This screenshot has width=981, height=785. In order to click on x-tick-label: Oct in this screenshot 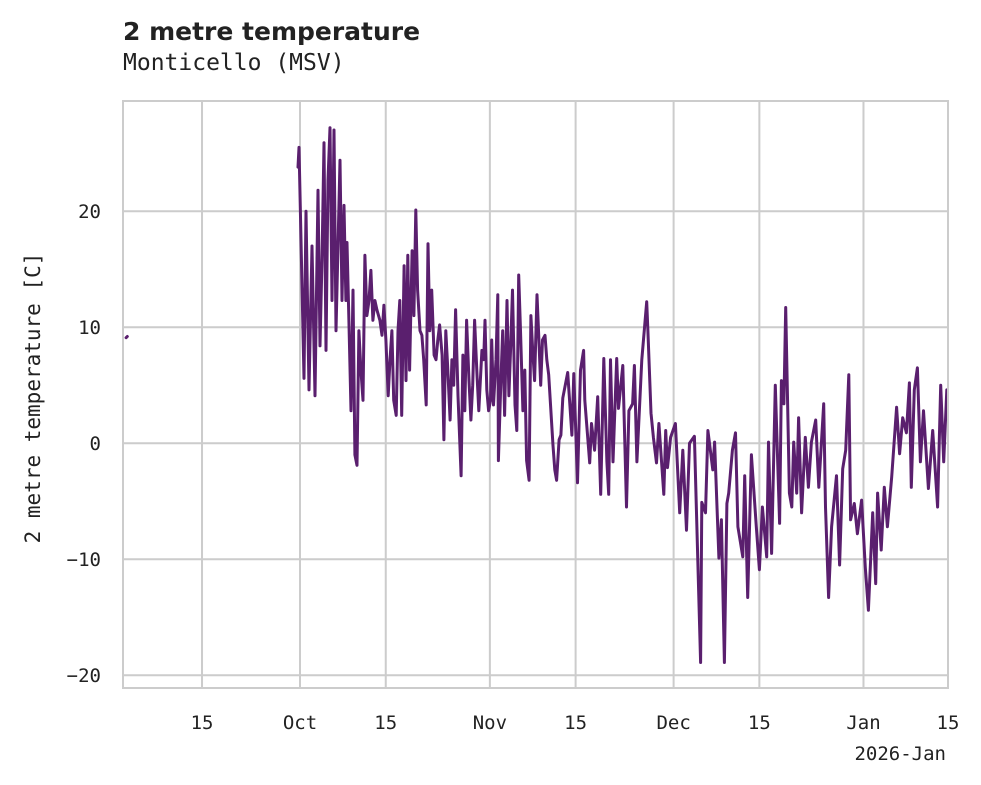, I will do `click(300, 723)`.